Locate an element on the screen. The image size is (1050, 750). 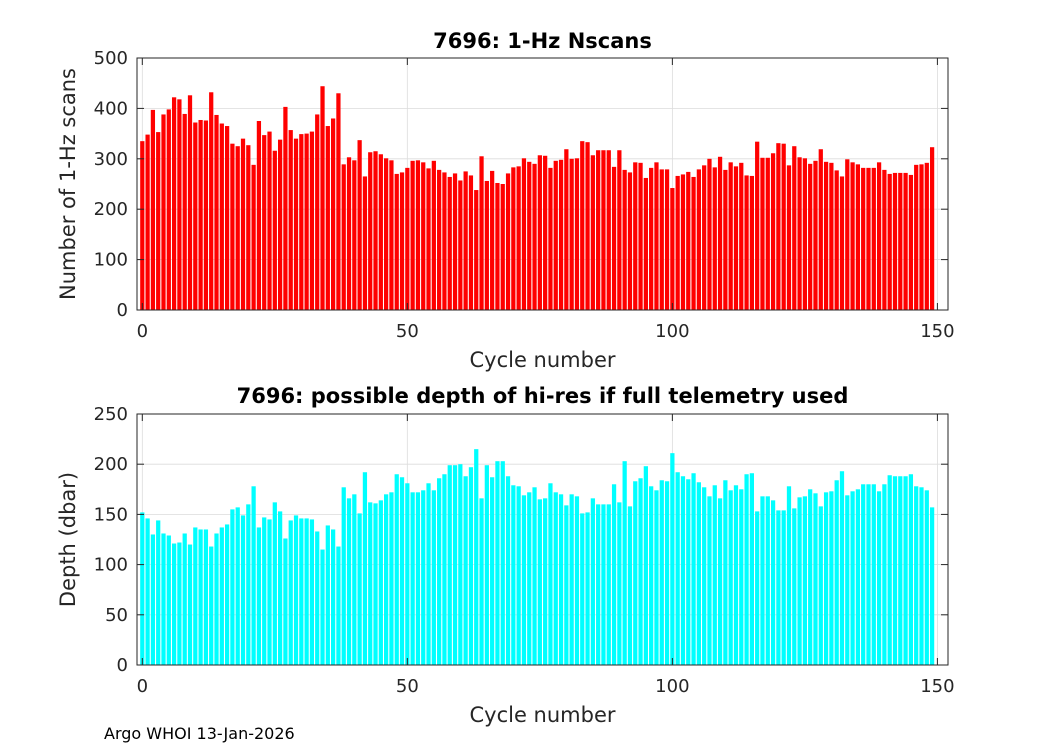
y-tick-label: 150 is located at coordinates (111, 514).